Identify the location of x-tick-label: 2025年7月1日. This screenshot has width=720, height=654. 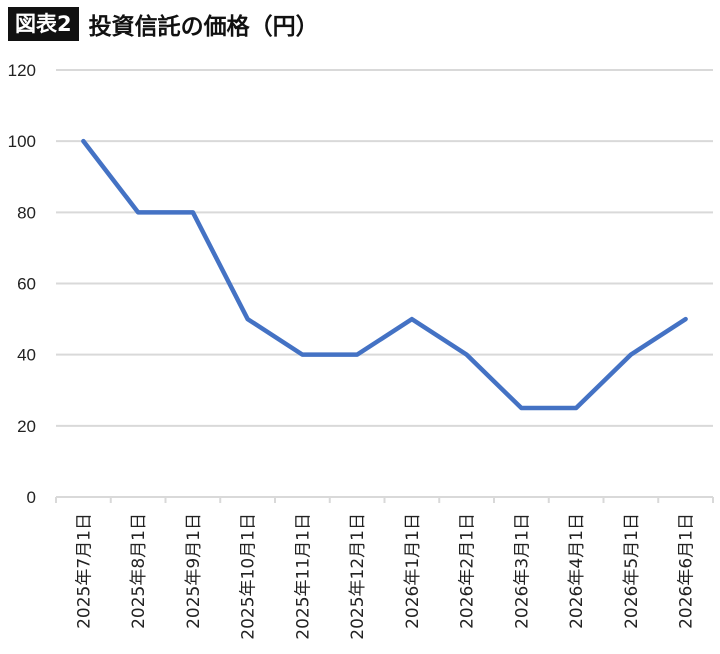
(84, 571).